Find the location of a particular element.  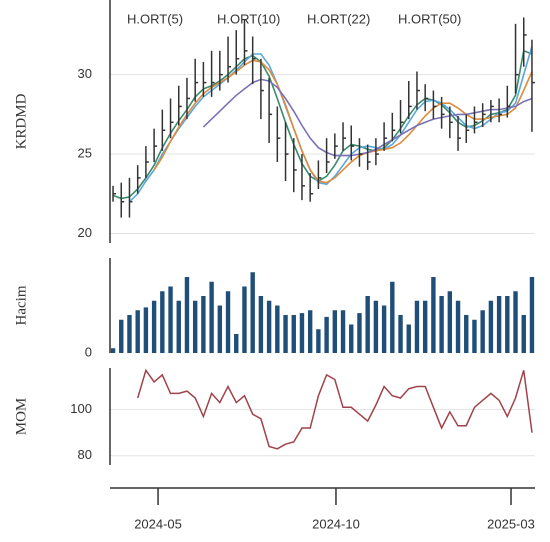

y-axis-title: KRDMD is located at coordinates (21, 121).